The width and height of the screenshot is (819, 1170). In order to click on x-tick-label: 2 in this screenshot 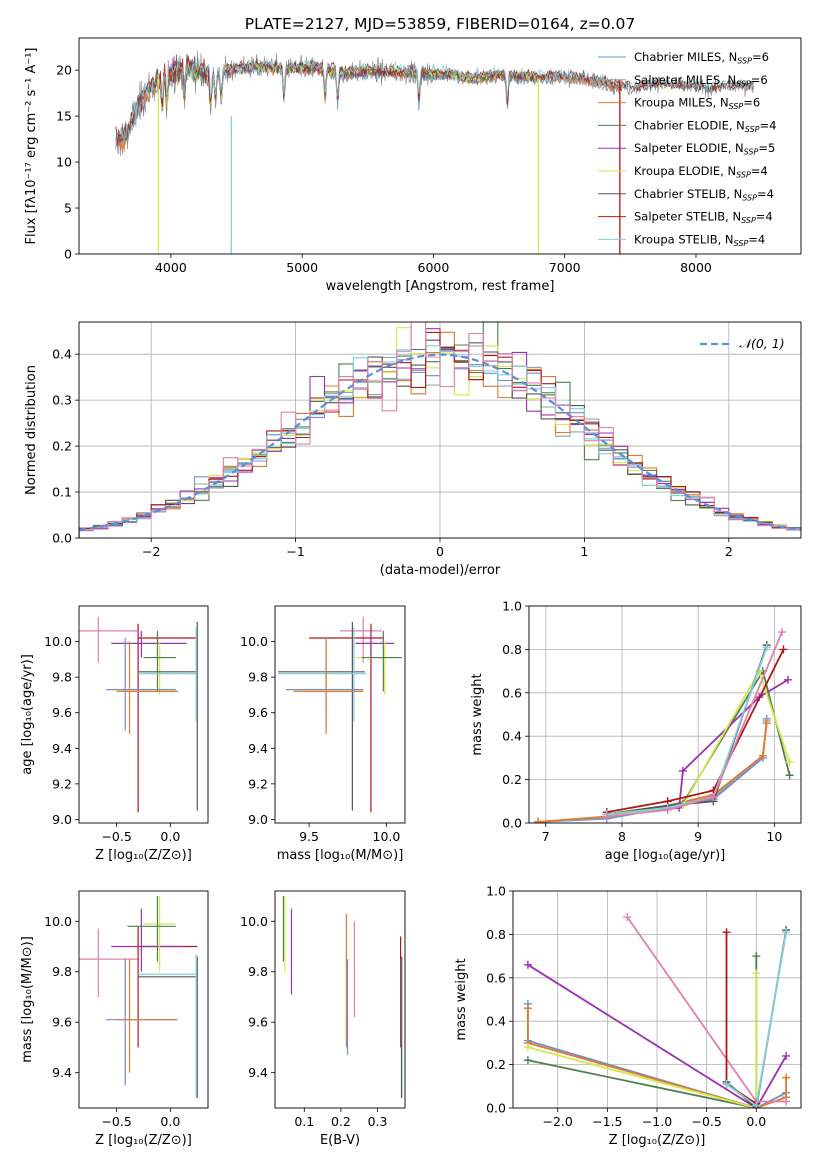, I will do `click(729, 551)`.